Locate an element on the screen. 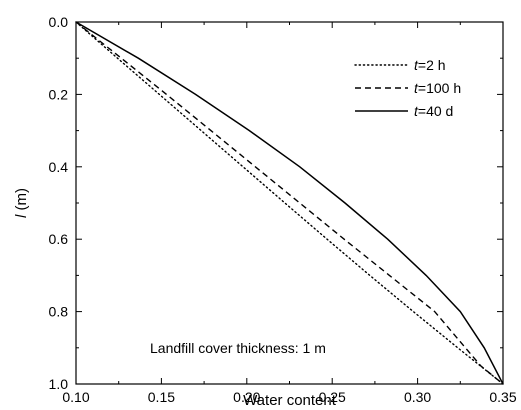  y-axis-label-unit: (m) is located at coordinates (21, 201).